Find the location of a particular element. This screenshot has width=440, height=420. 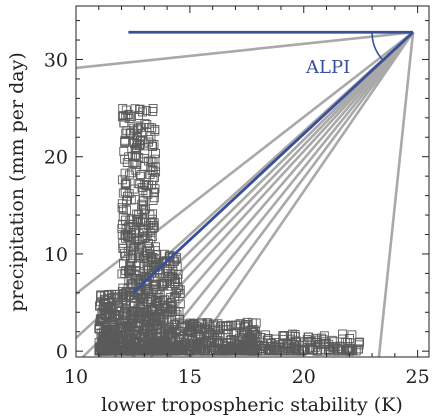

y-tick-label: 10 is located at coordinates (56, 255).